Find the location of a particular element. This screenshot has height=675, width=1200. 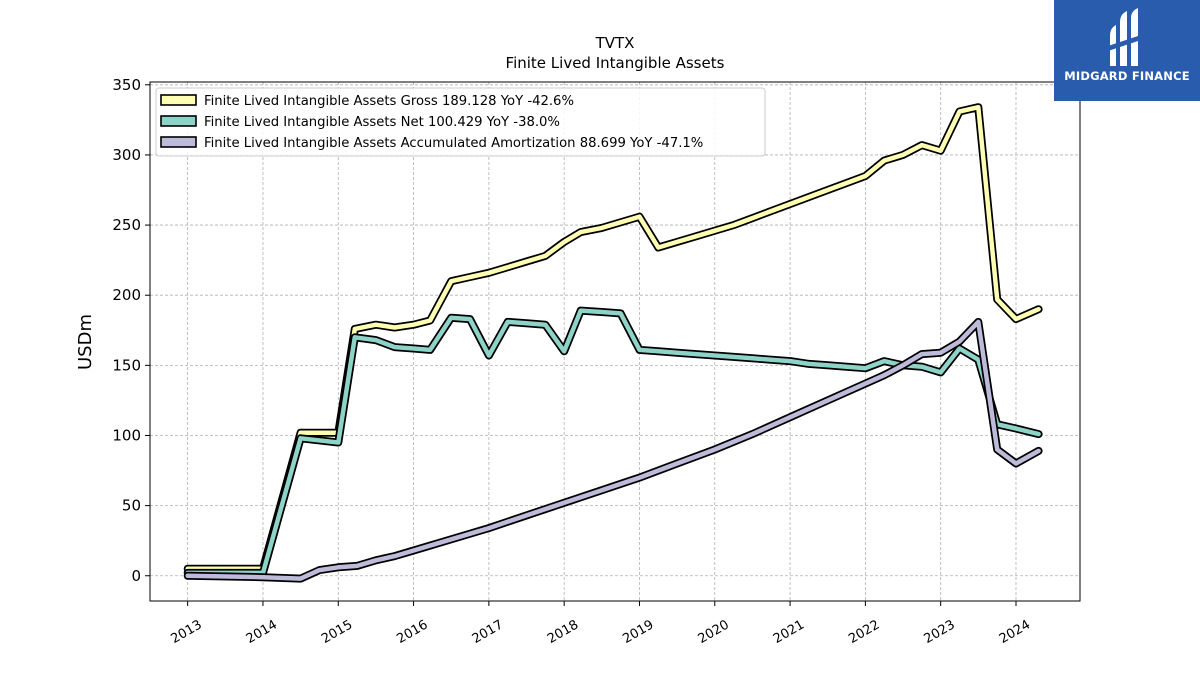

x-tick-label: 2016 is located at coordinates (412, 632).